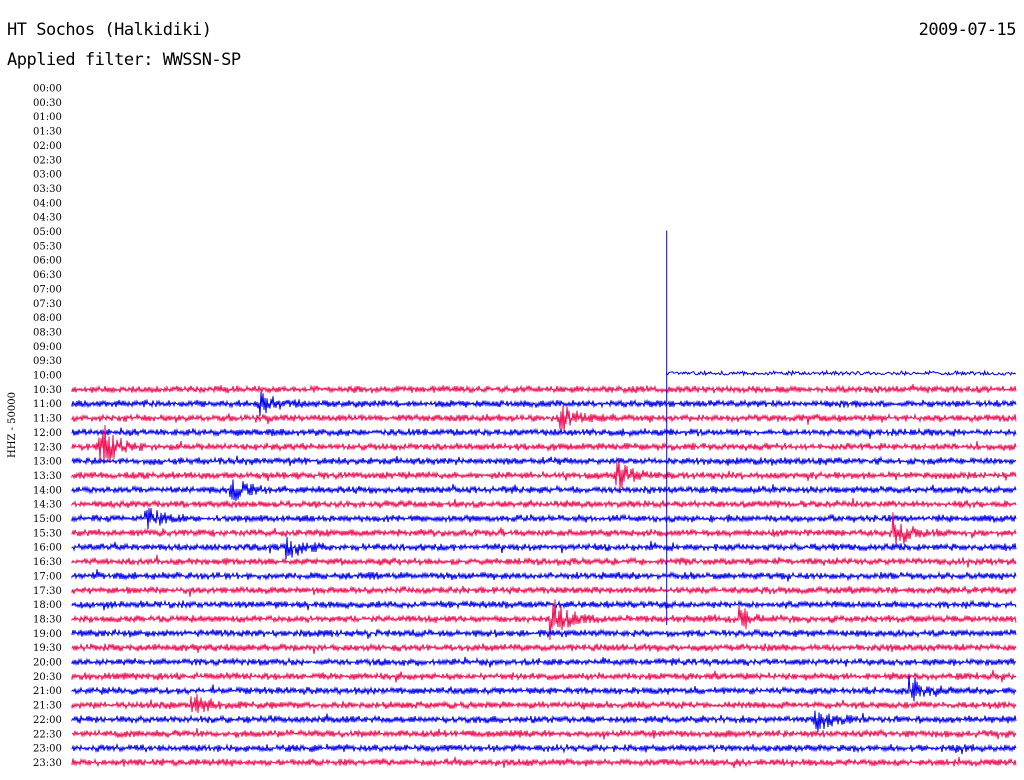  I want to click on time-tick-label: 11:30, so click(47, 419).